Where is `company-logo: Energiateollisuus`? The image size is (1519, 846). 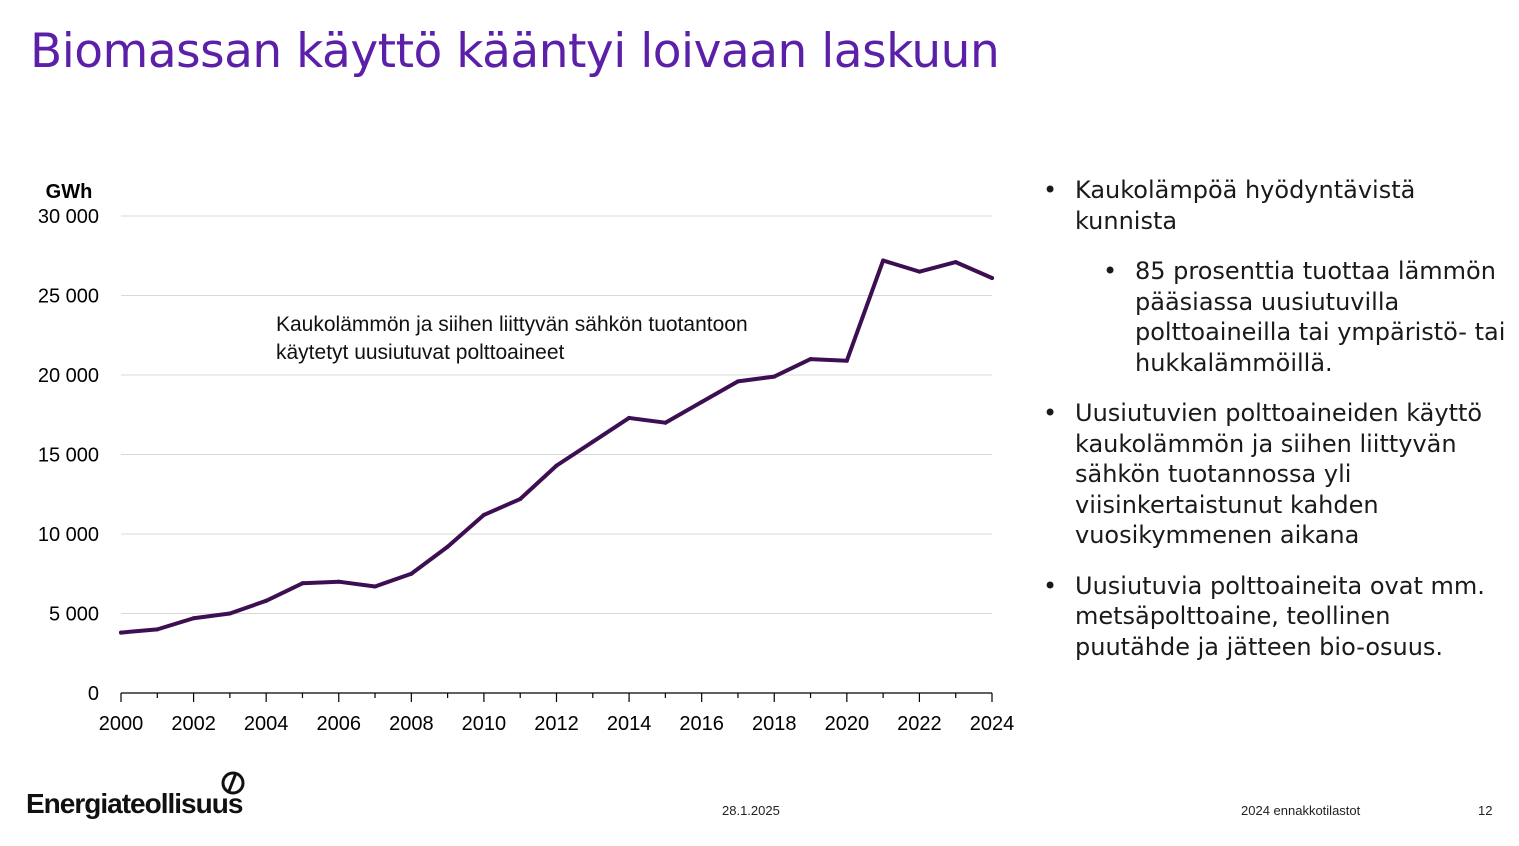
company-logo: Energiateollisuus is located at coordinates (146, 800).